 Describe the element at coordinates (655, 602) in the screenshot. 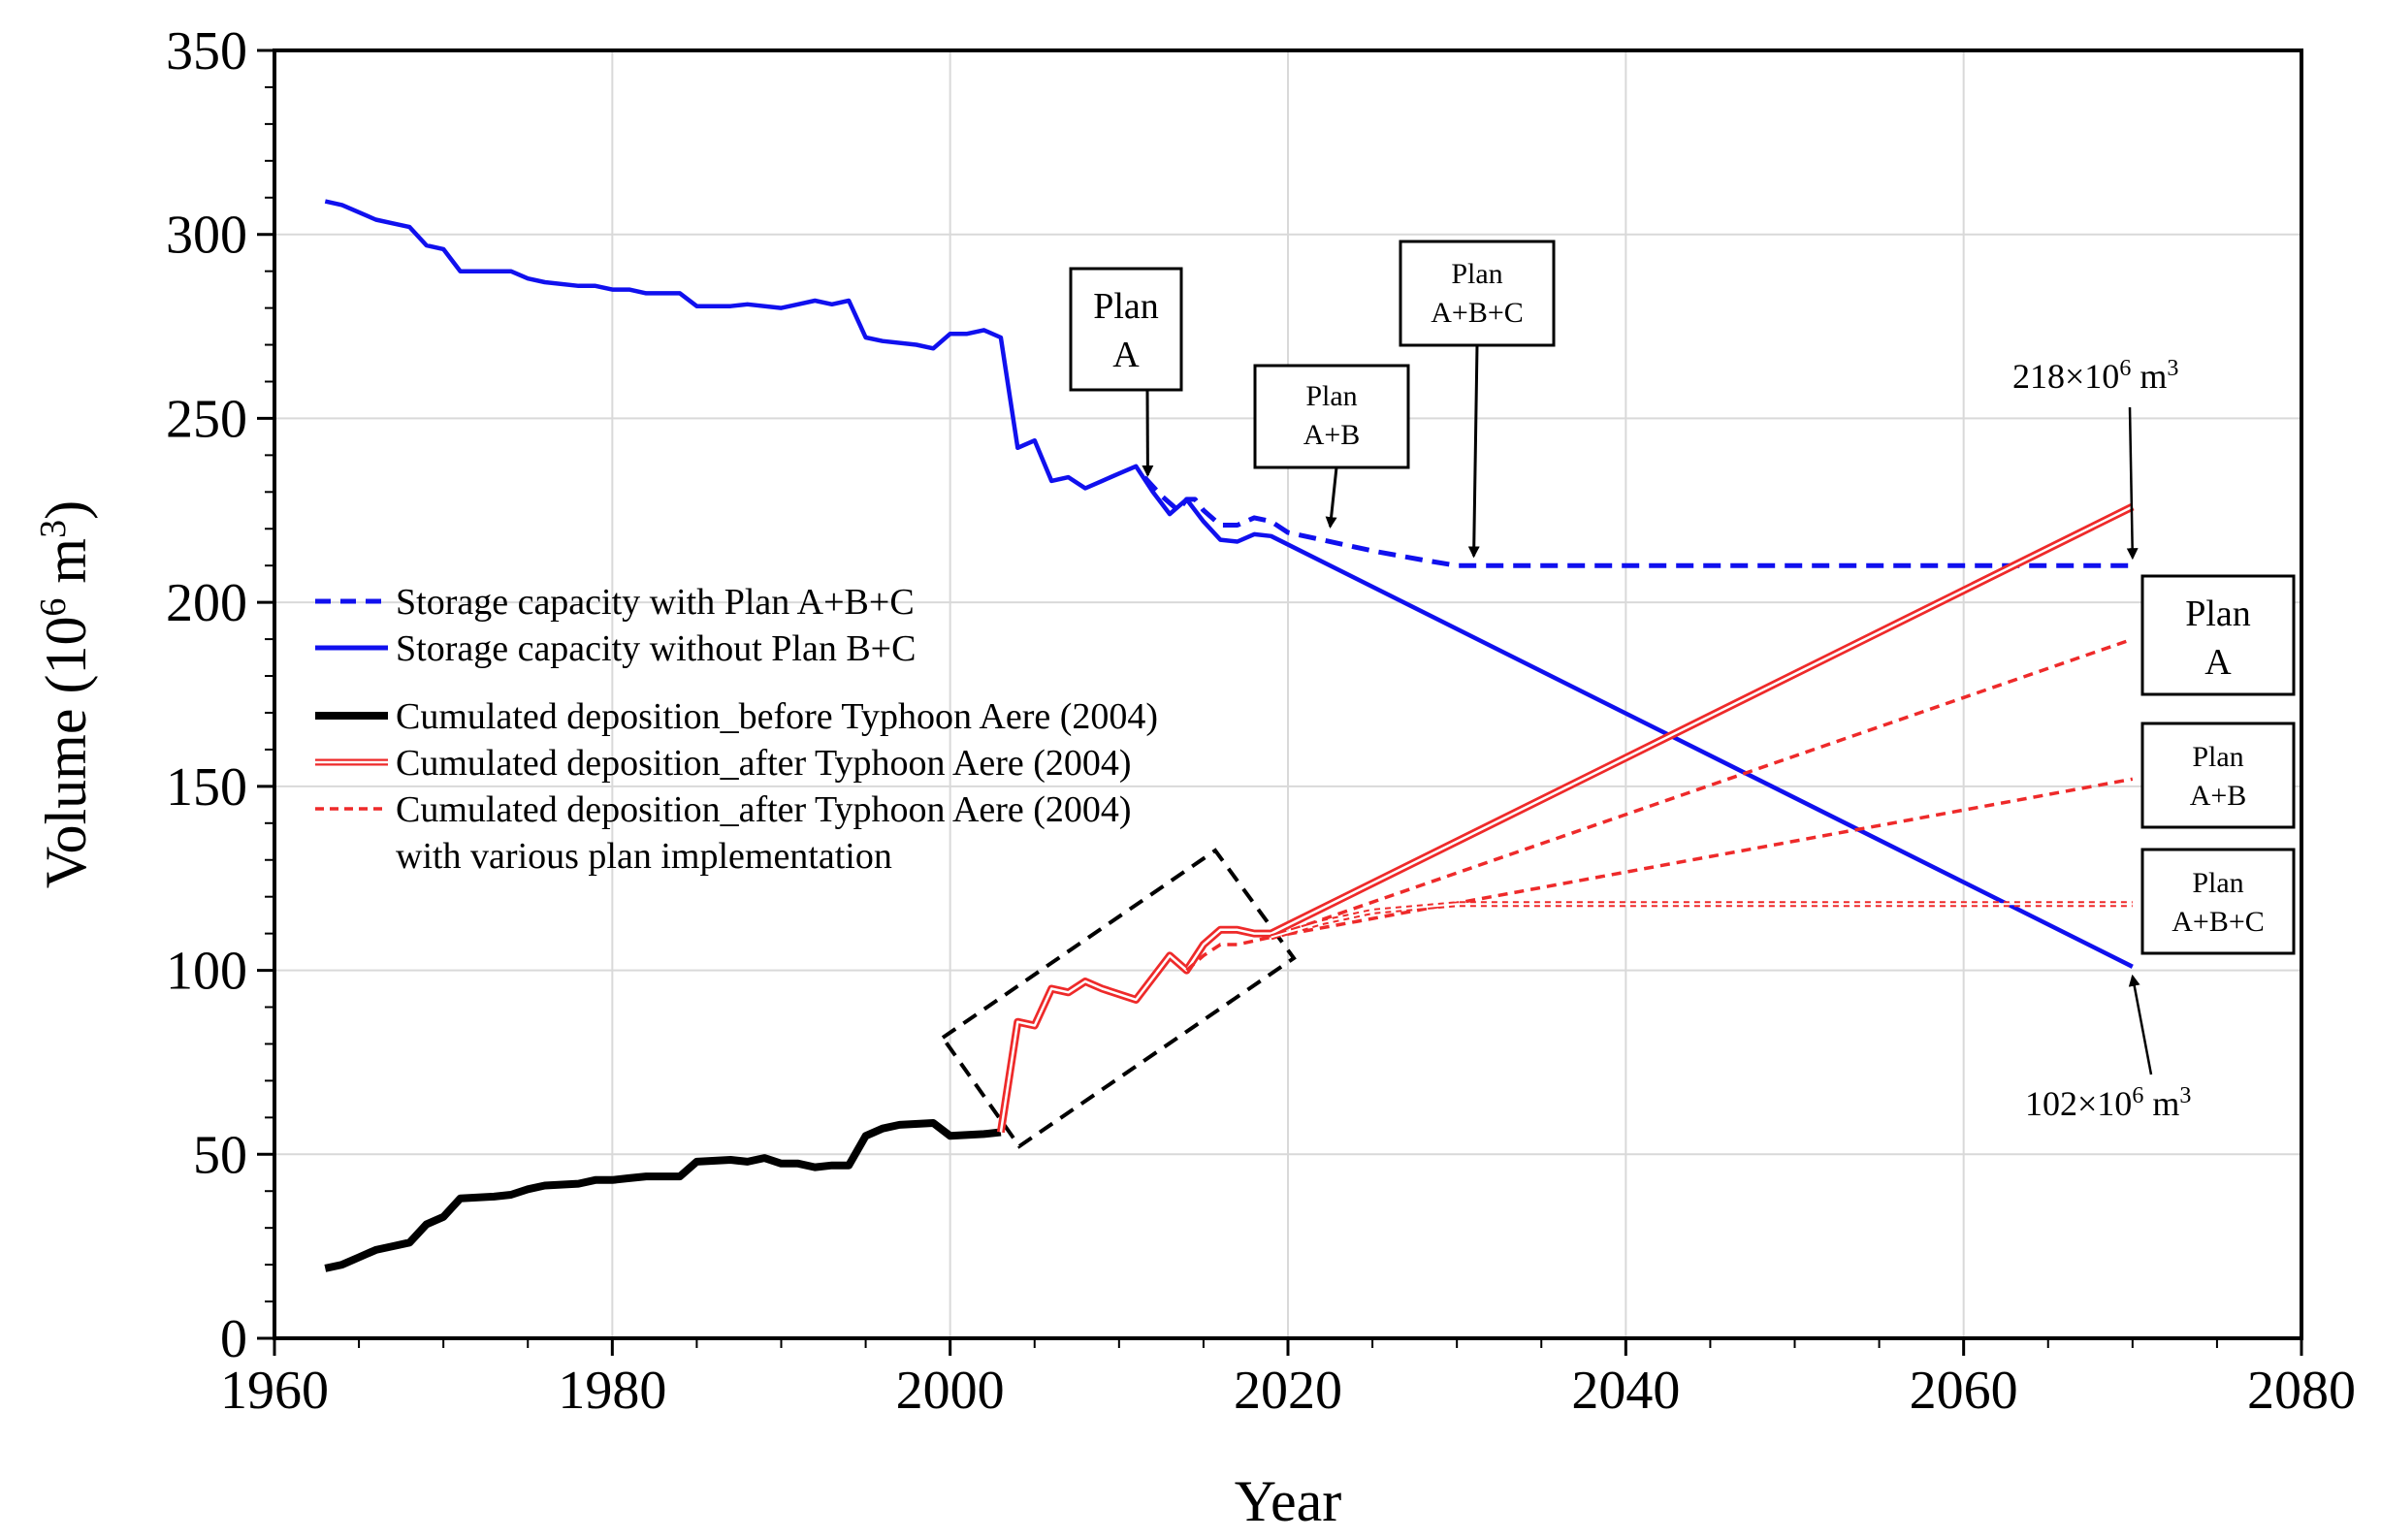

I see `legend-label-storage-with-abc: Storage capacity with Plan A+B+C` at that location.